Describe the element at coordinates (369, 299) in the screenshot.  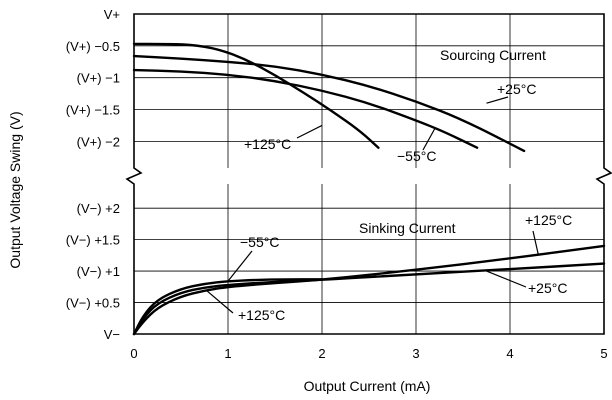
I see `sinking-curve` at that location.